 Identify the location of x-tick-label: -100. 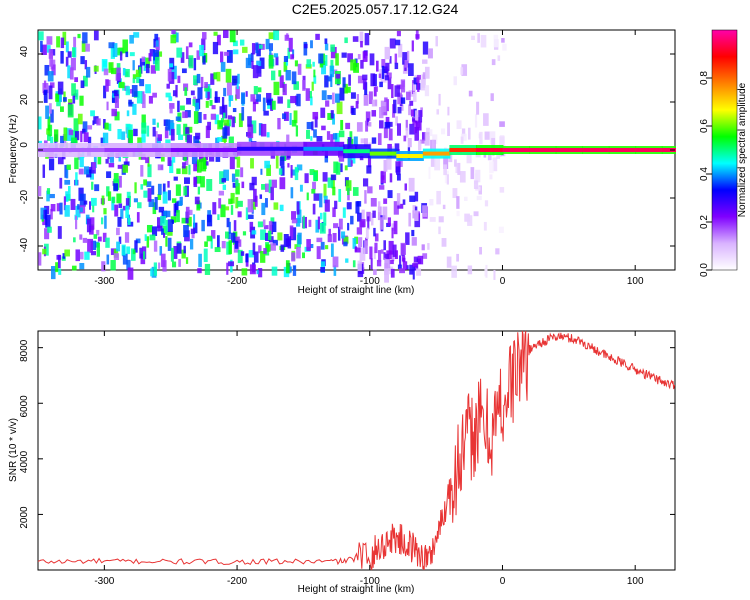
(370, 281).